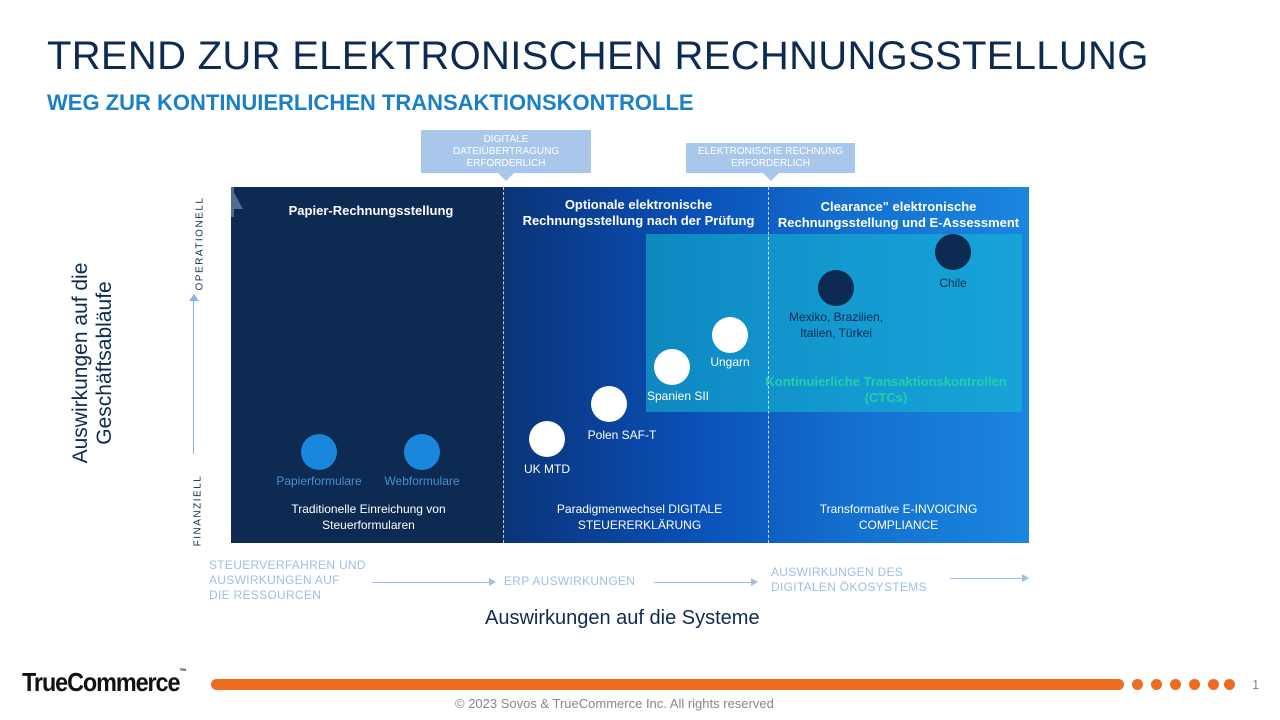 The height and width of the screenshot is (720, 1280). I want to click on logo-text: TrueCommerce, so click(101, 682).